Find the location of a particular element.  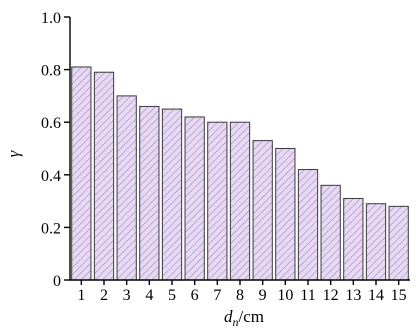

y-tick-label-1.0: 1.0 is located at coordinates (51, 18).